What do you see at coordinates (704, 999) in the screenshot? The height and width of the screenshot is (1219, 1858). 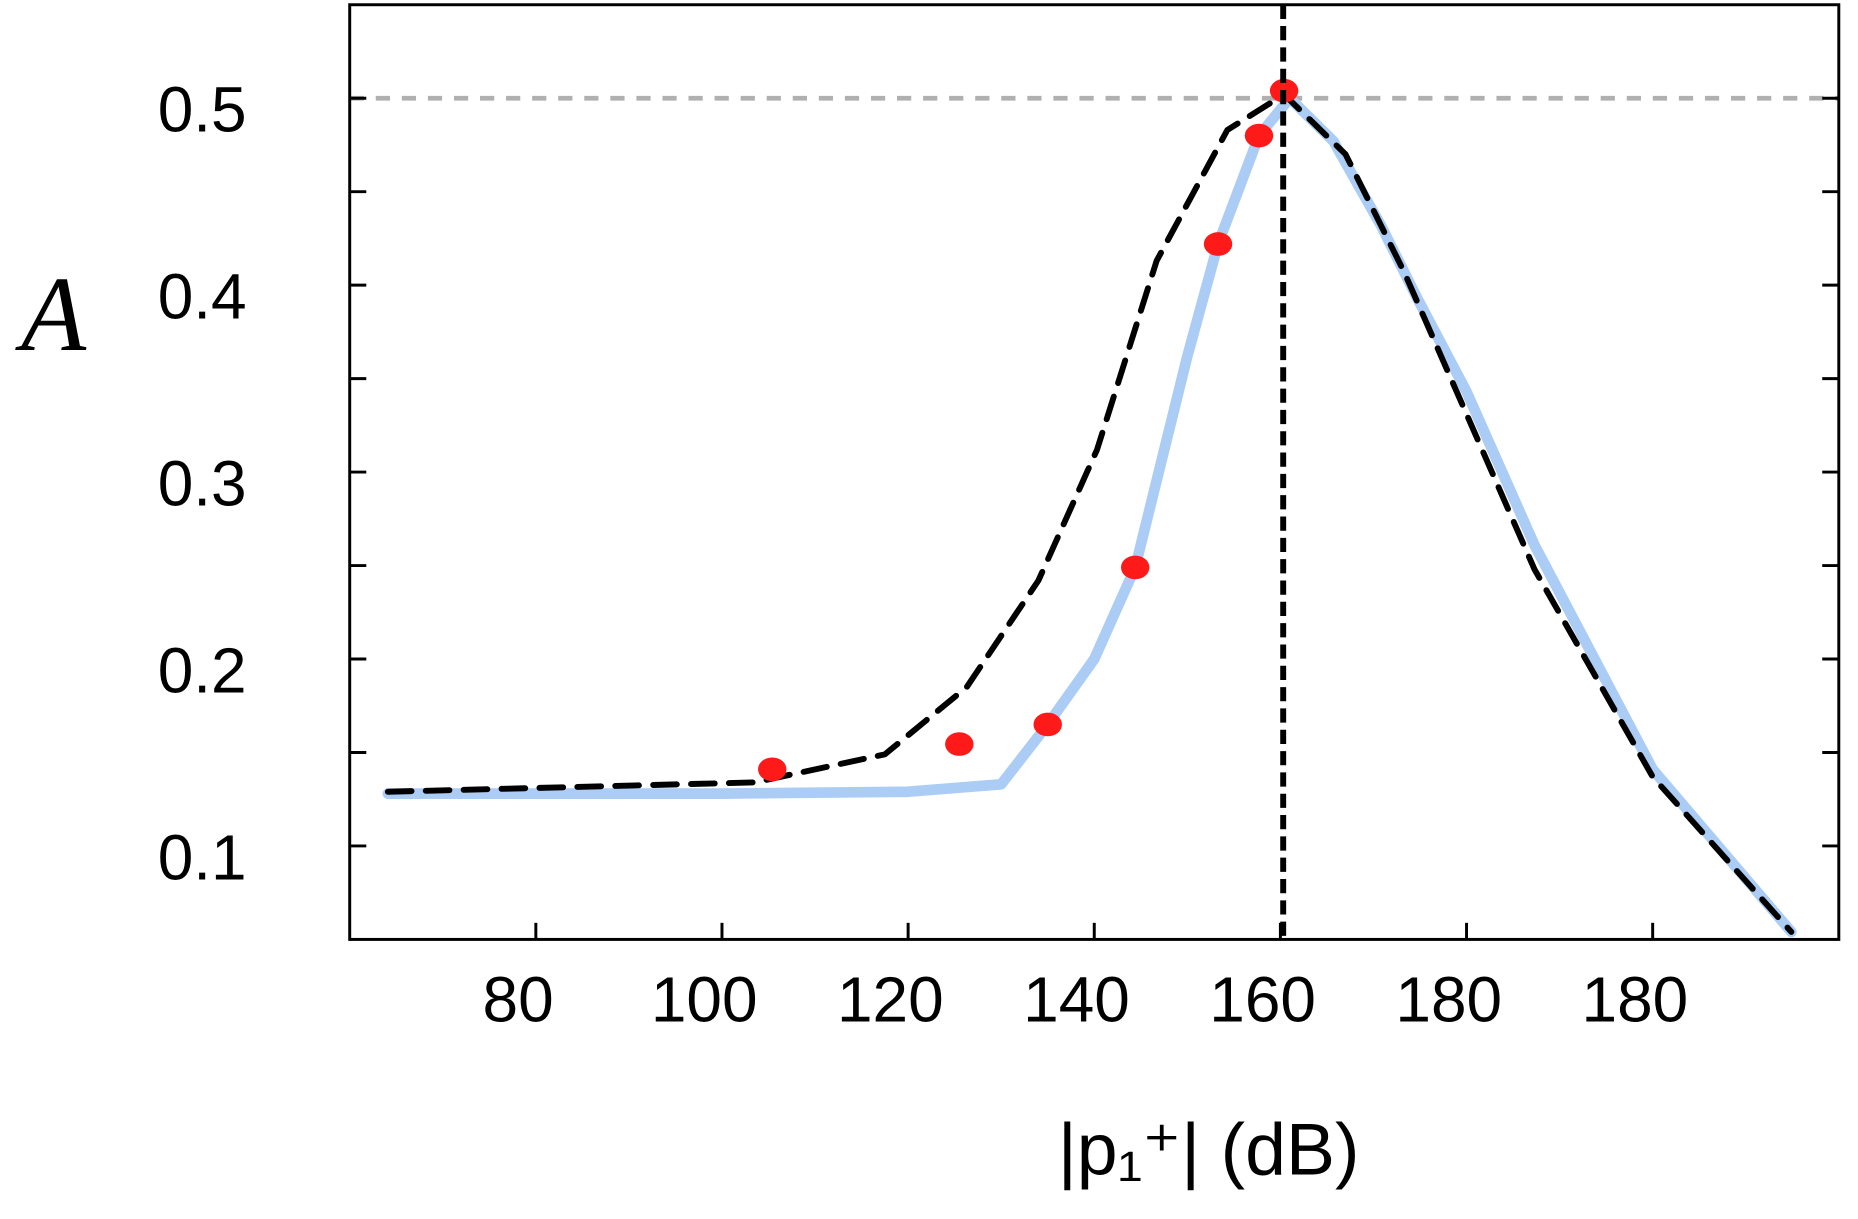 I see `x-tick-label: 100` at bounding box center [704, 999].